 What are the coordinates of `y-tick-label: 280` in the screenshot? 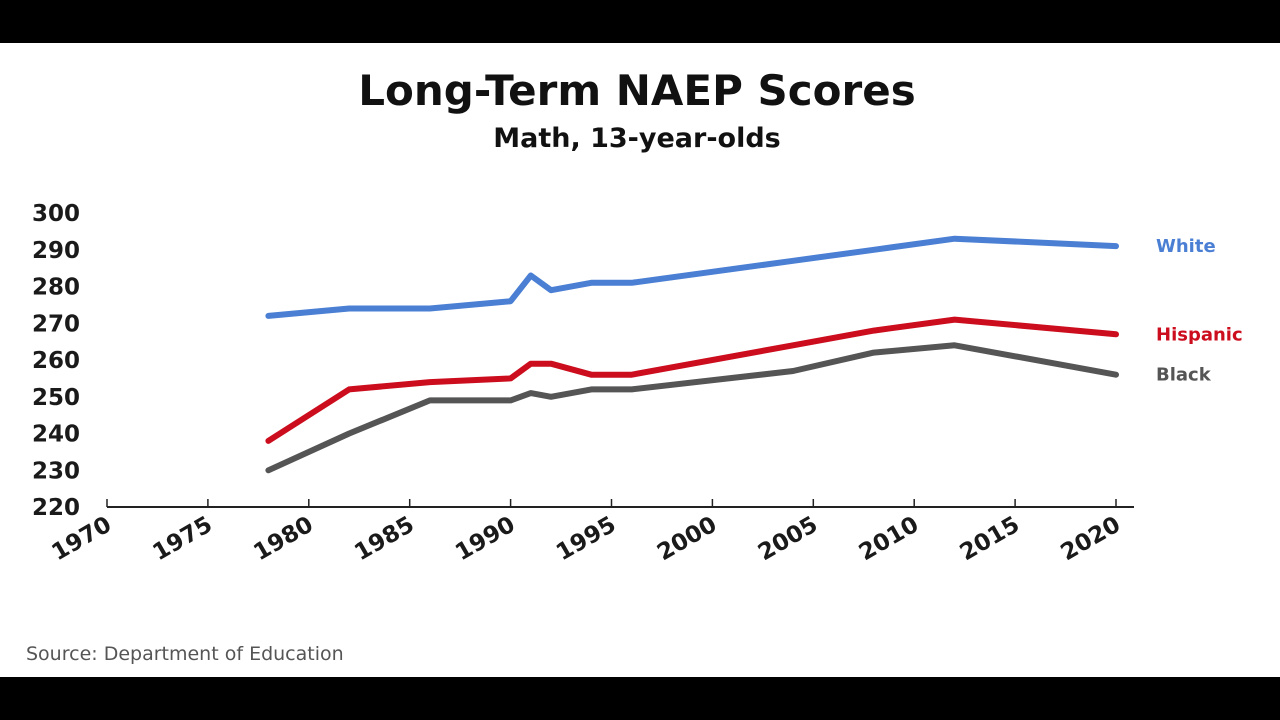 It's located at (56, 288).